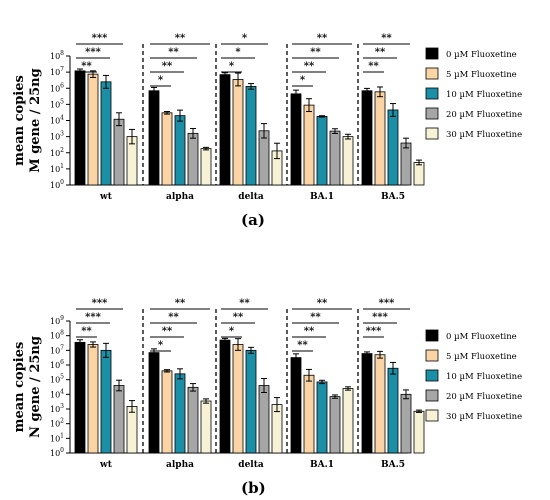 Image resolution: width=550 pixels, height=500 pixels. Describe the element at coordinates (180, 465) in the screenshot. I see `x-tick-label: alpha` at that location.